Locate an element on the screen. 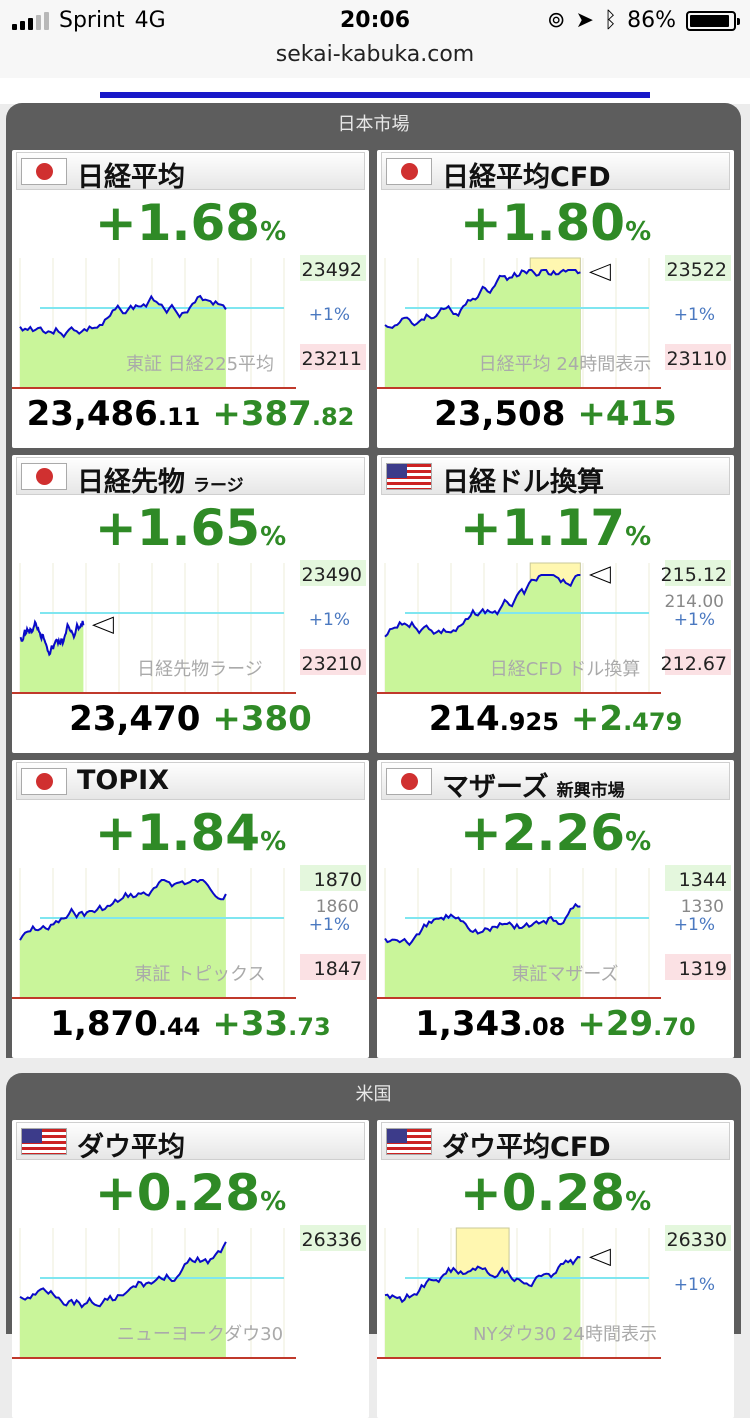  high-label: 1344 is located at coordinates (703, 880).